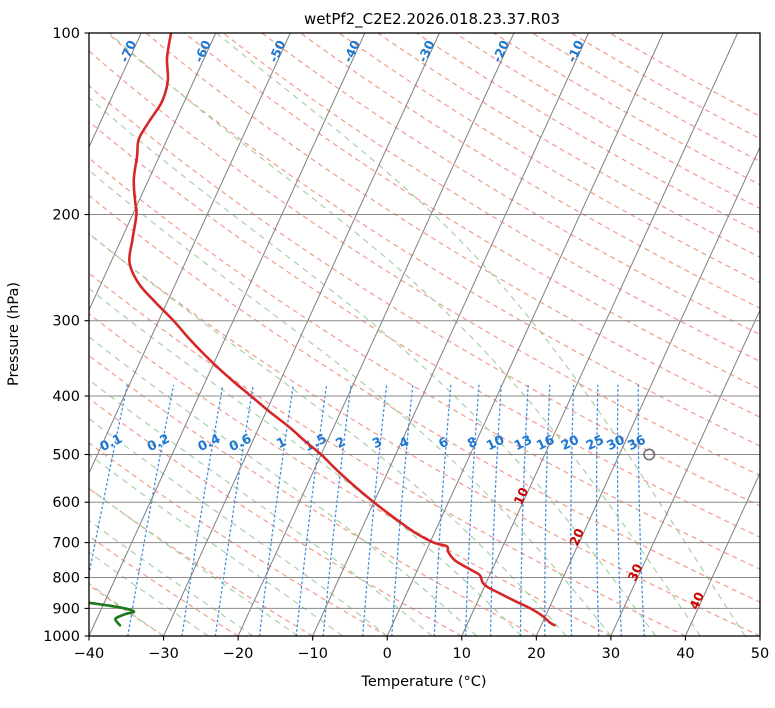  I want to click on x-tick-label: 0, so click(387, 654).